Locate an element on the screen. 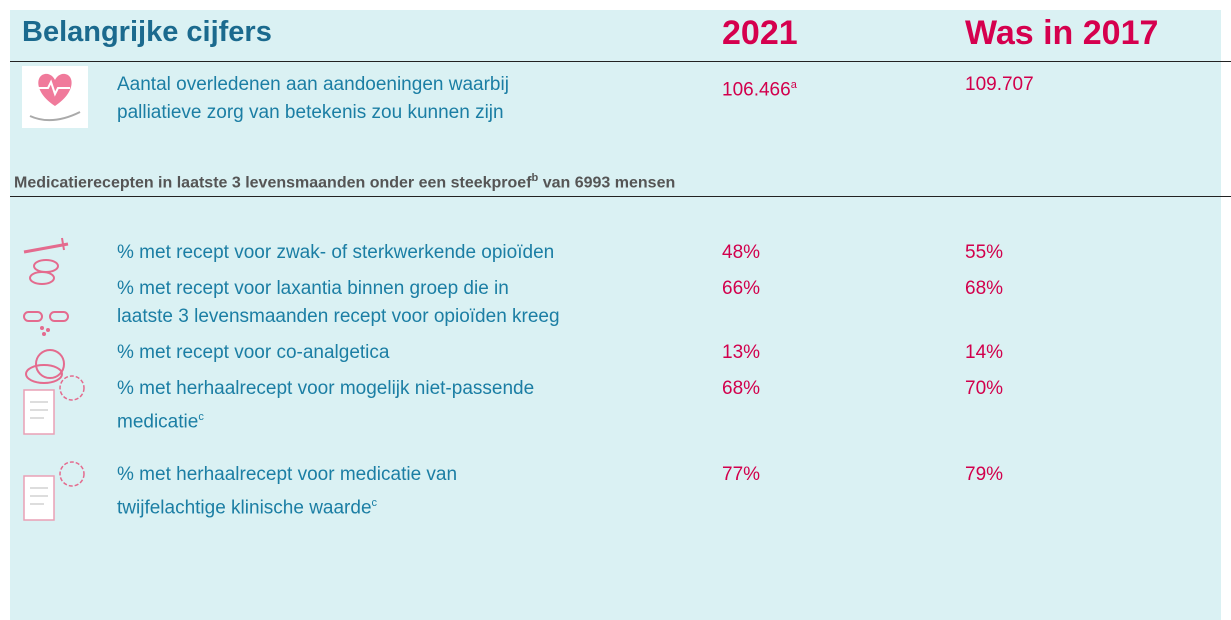 This screenshot has width=1231, height=620. value: 55% is located at coordinates (984, 252).